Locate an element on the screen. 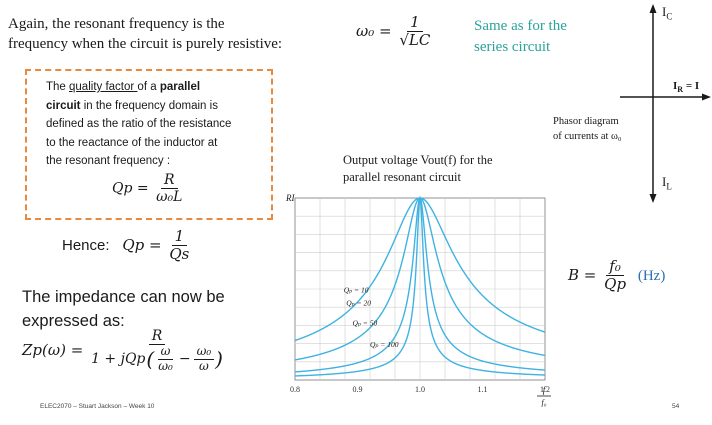 Image resolution: width=712 pixels, height=425 pixels. x-tick-label: 1.2 is located at coordinates (545, 389).